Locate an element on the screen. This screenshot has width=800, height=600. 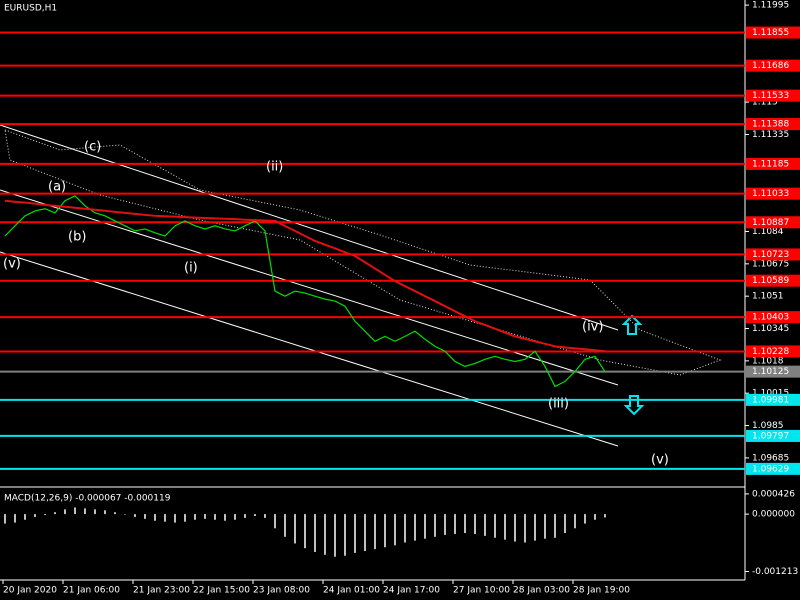
chart-title: EURUSD,H1 is located at coordinates (30, 9).